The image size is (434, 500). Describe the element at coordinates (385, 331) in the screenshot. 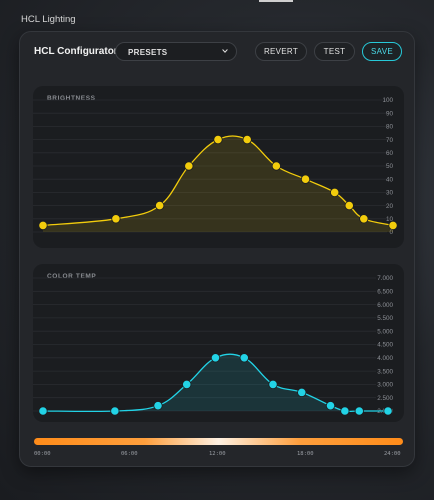

I see `color-temp-ytick-label: 5.000` at that location.